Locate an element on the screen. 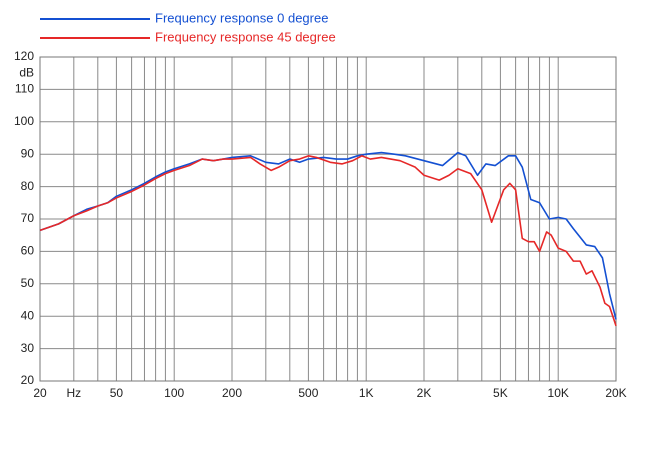  x-tick-label: 20K is located at coordinates (615, 393).